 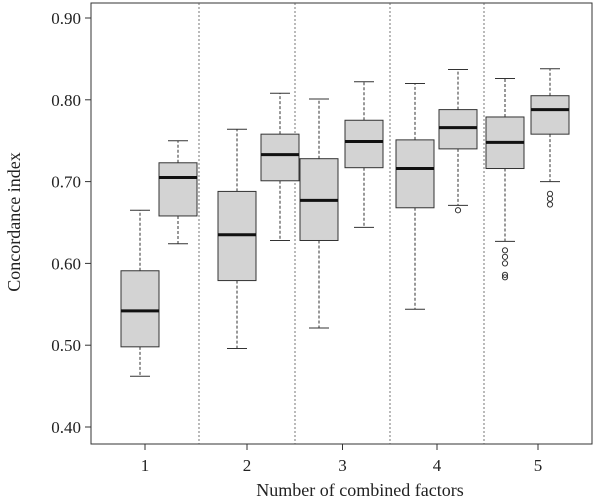 I want to click on x-tick-label: 2, so click(x=247, y=465).